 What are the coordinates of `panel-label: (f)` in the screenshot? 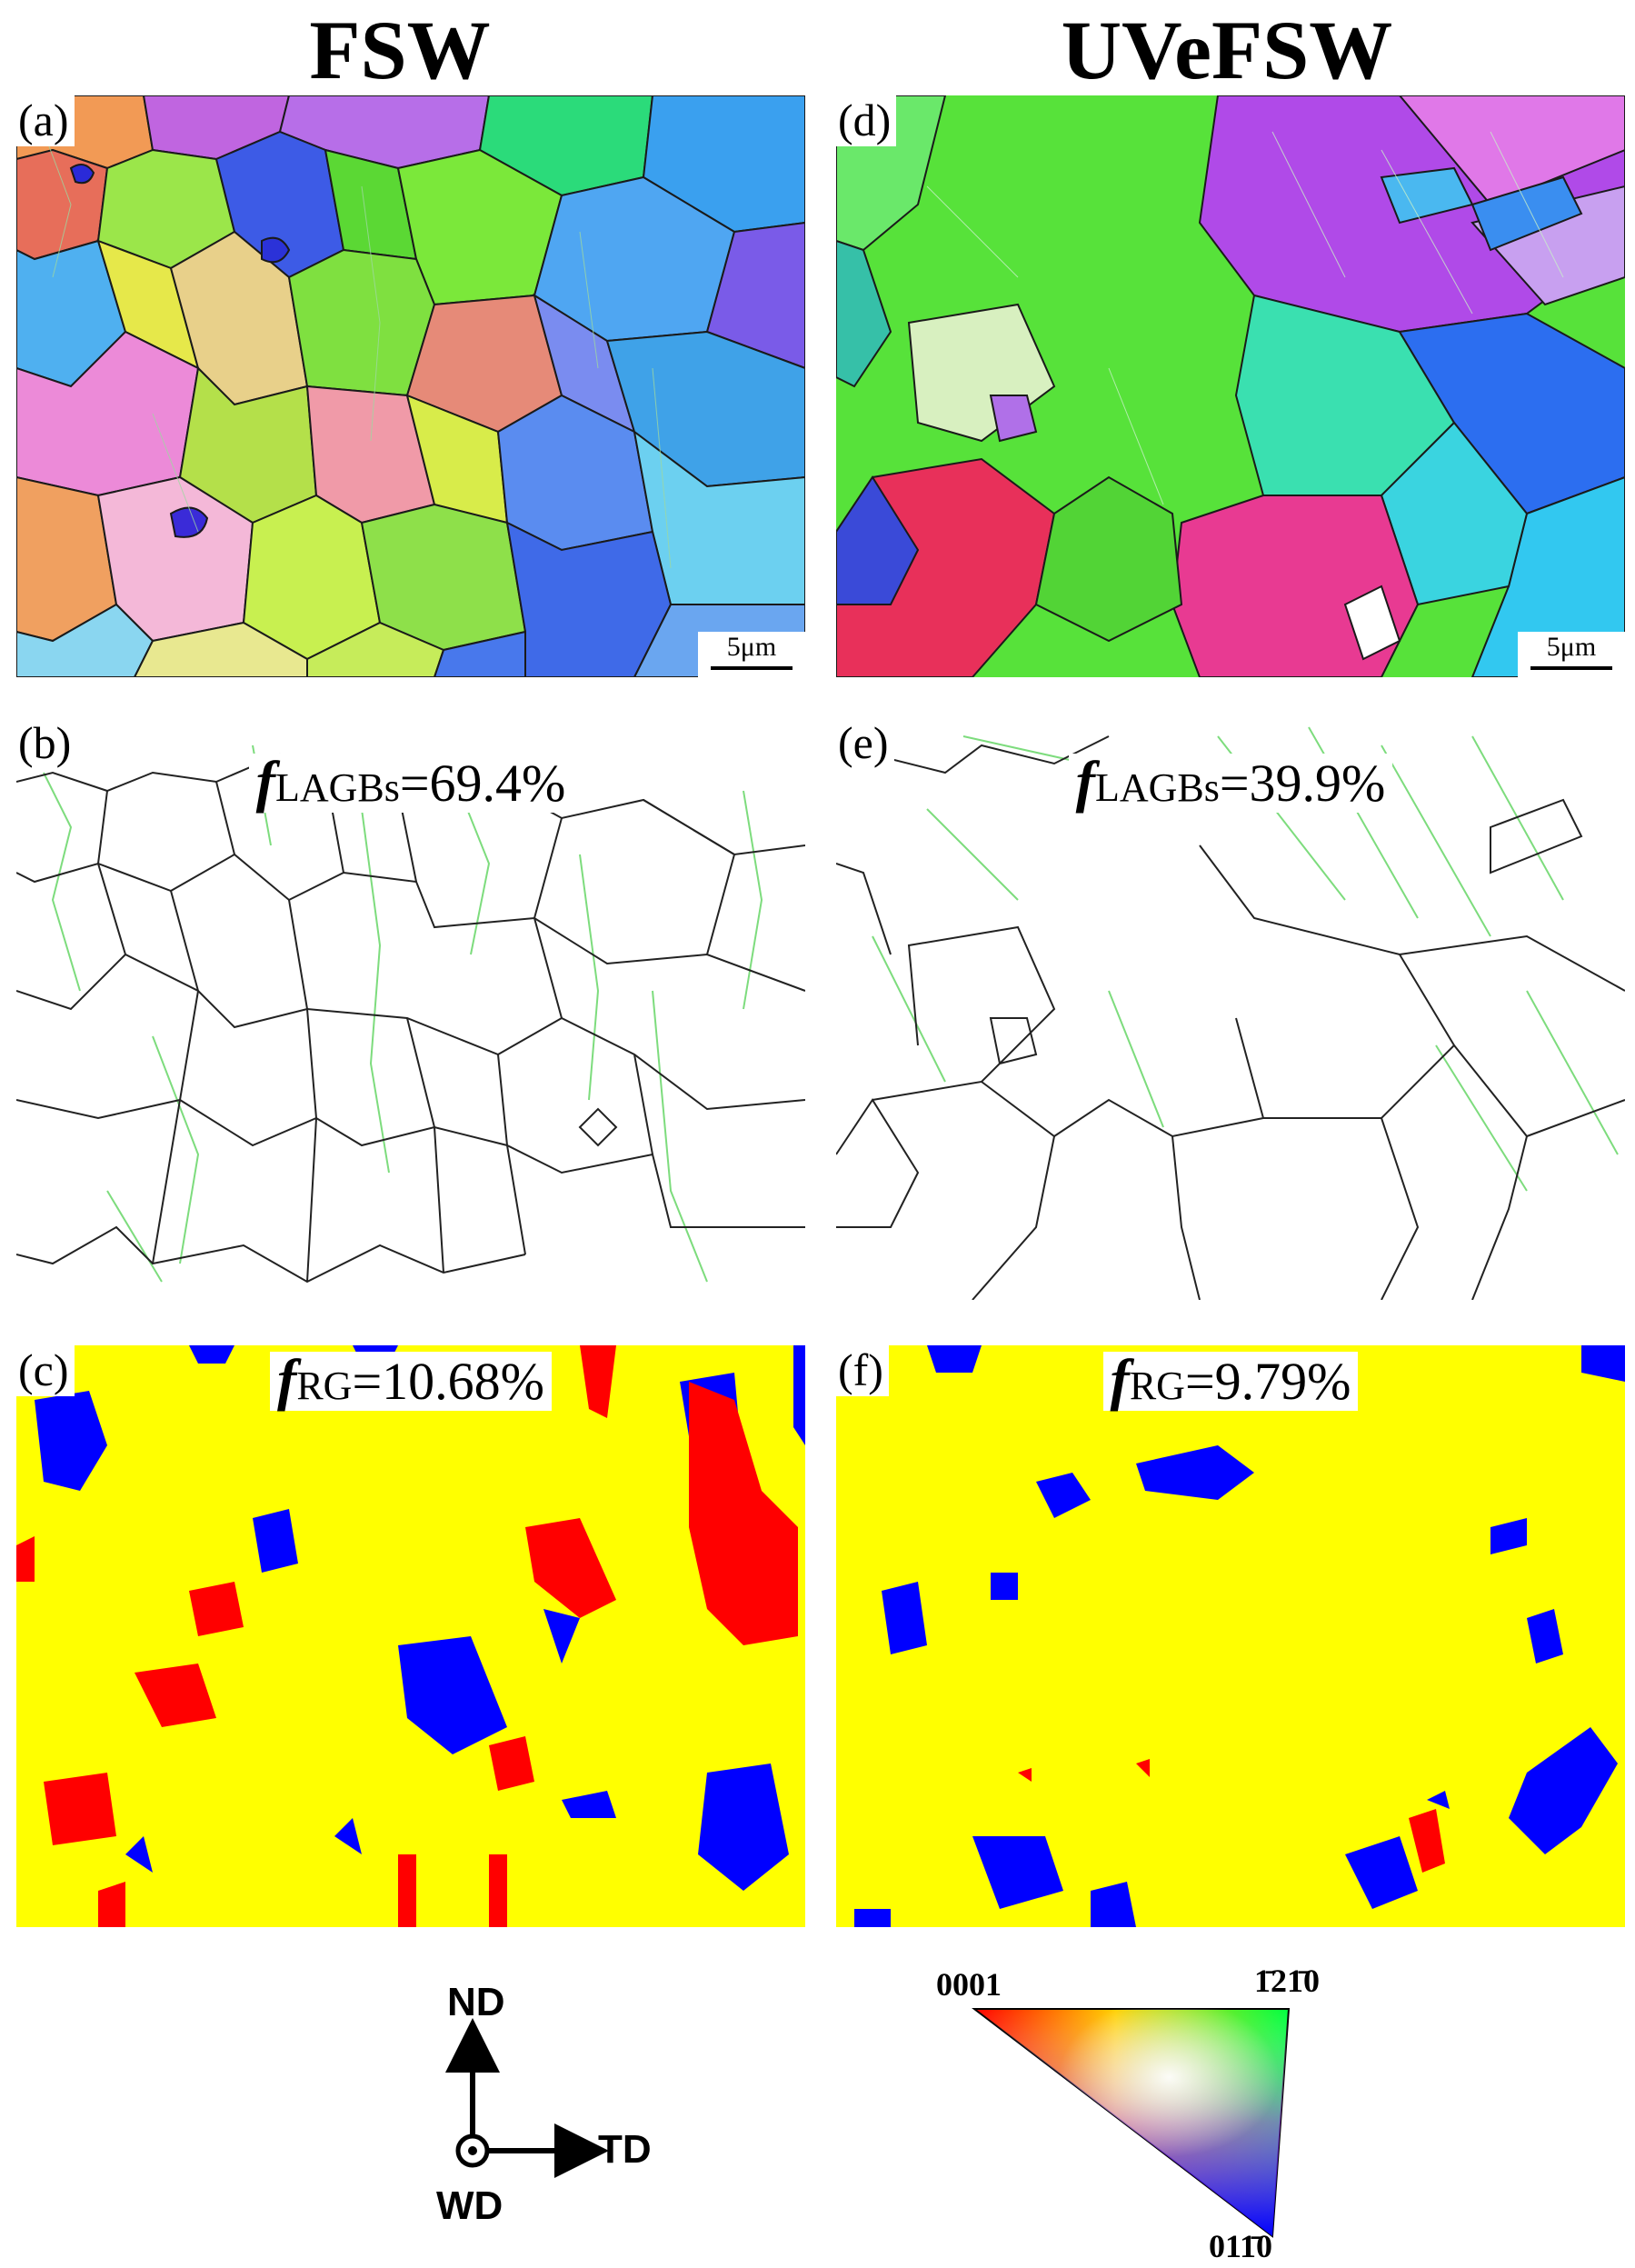 It's located at (862, 1371).